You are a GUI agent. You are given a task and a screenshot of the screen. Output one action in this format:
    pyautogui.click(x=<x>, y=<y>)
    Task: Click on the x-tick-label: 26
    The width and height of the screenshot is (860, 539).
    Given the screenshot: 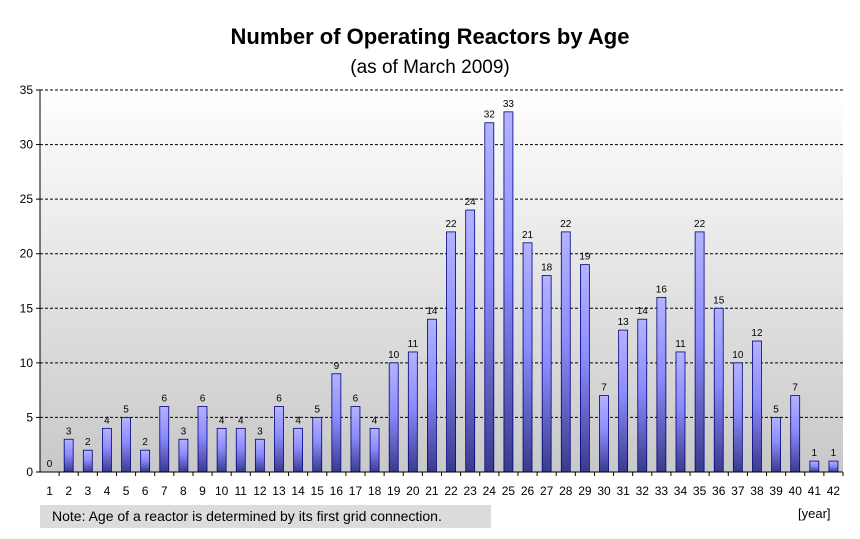 What is the action you would take?
    pyautogui.click(x=528, y=491)
    